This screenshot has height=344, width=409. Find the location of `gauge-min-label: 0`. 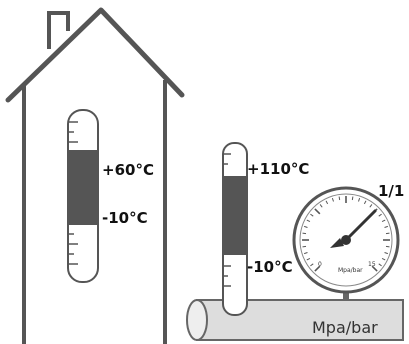

gauge-min-label: 0 is located at coordinates (320, 264).